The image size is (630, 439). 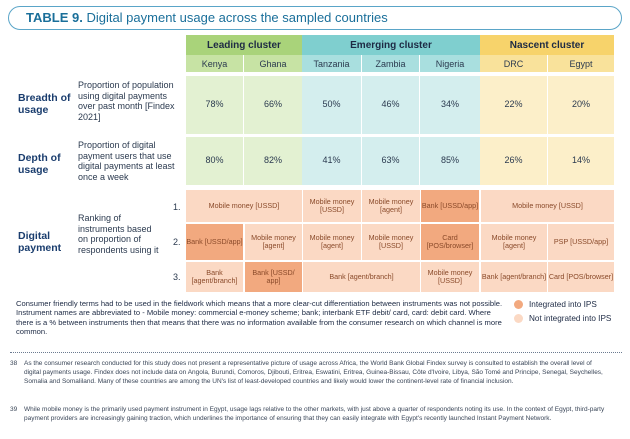 I want to click on legend-integrated-label: Integrated into IPS, so click(x=563, y=304).